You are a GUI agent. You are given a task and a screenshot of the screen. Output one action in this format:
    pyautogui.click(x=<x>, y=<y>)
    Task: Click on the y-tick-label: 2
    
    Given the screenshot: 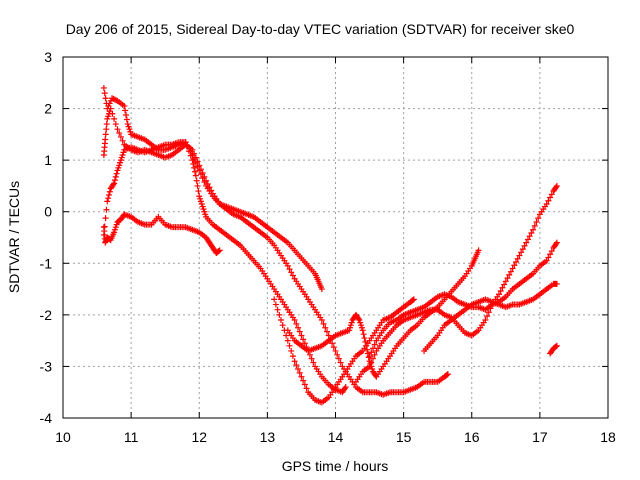 What is the action you would take?
    pyautogui.click(x=48, y=109)
    